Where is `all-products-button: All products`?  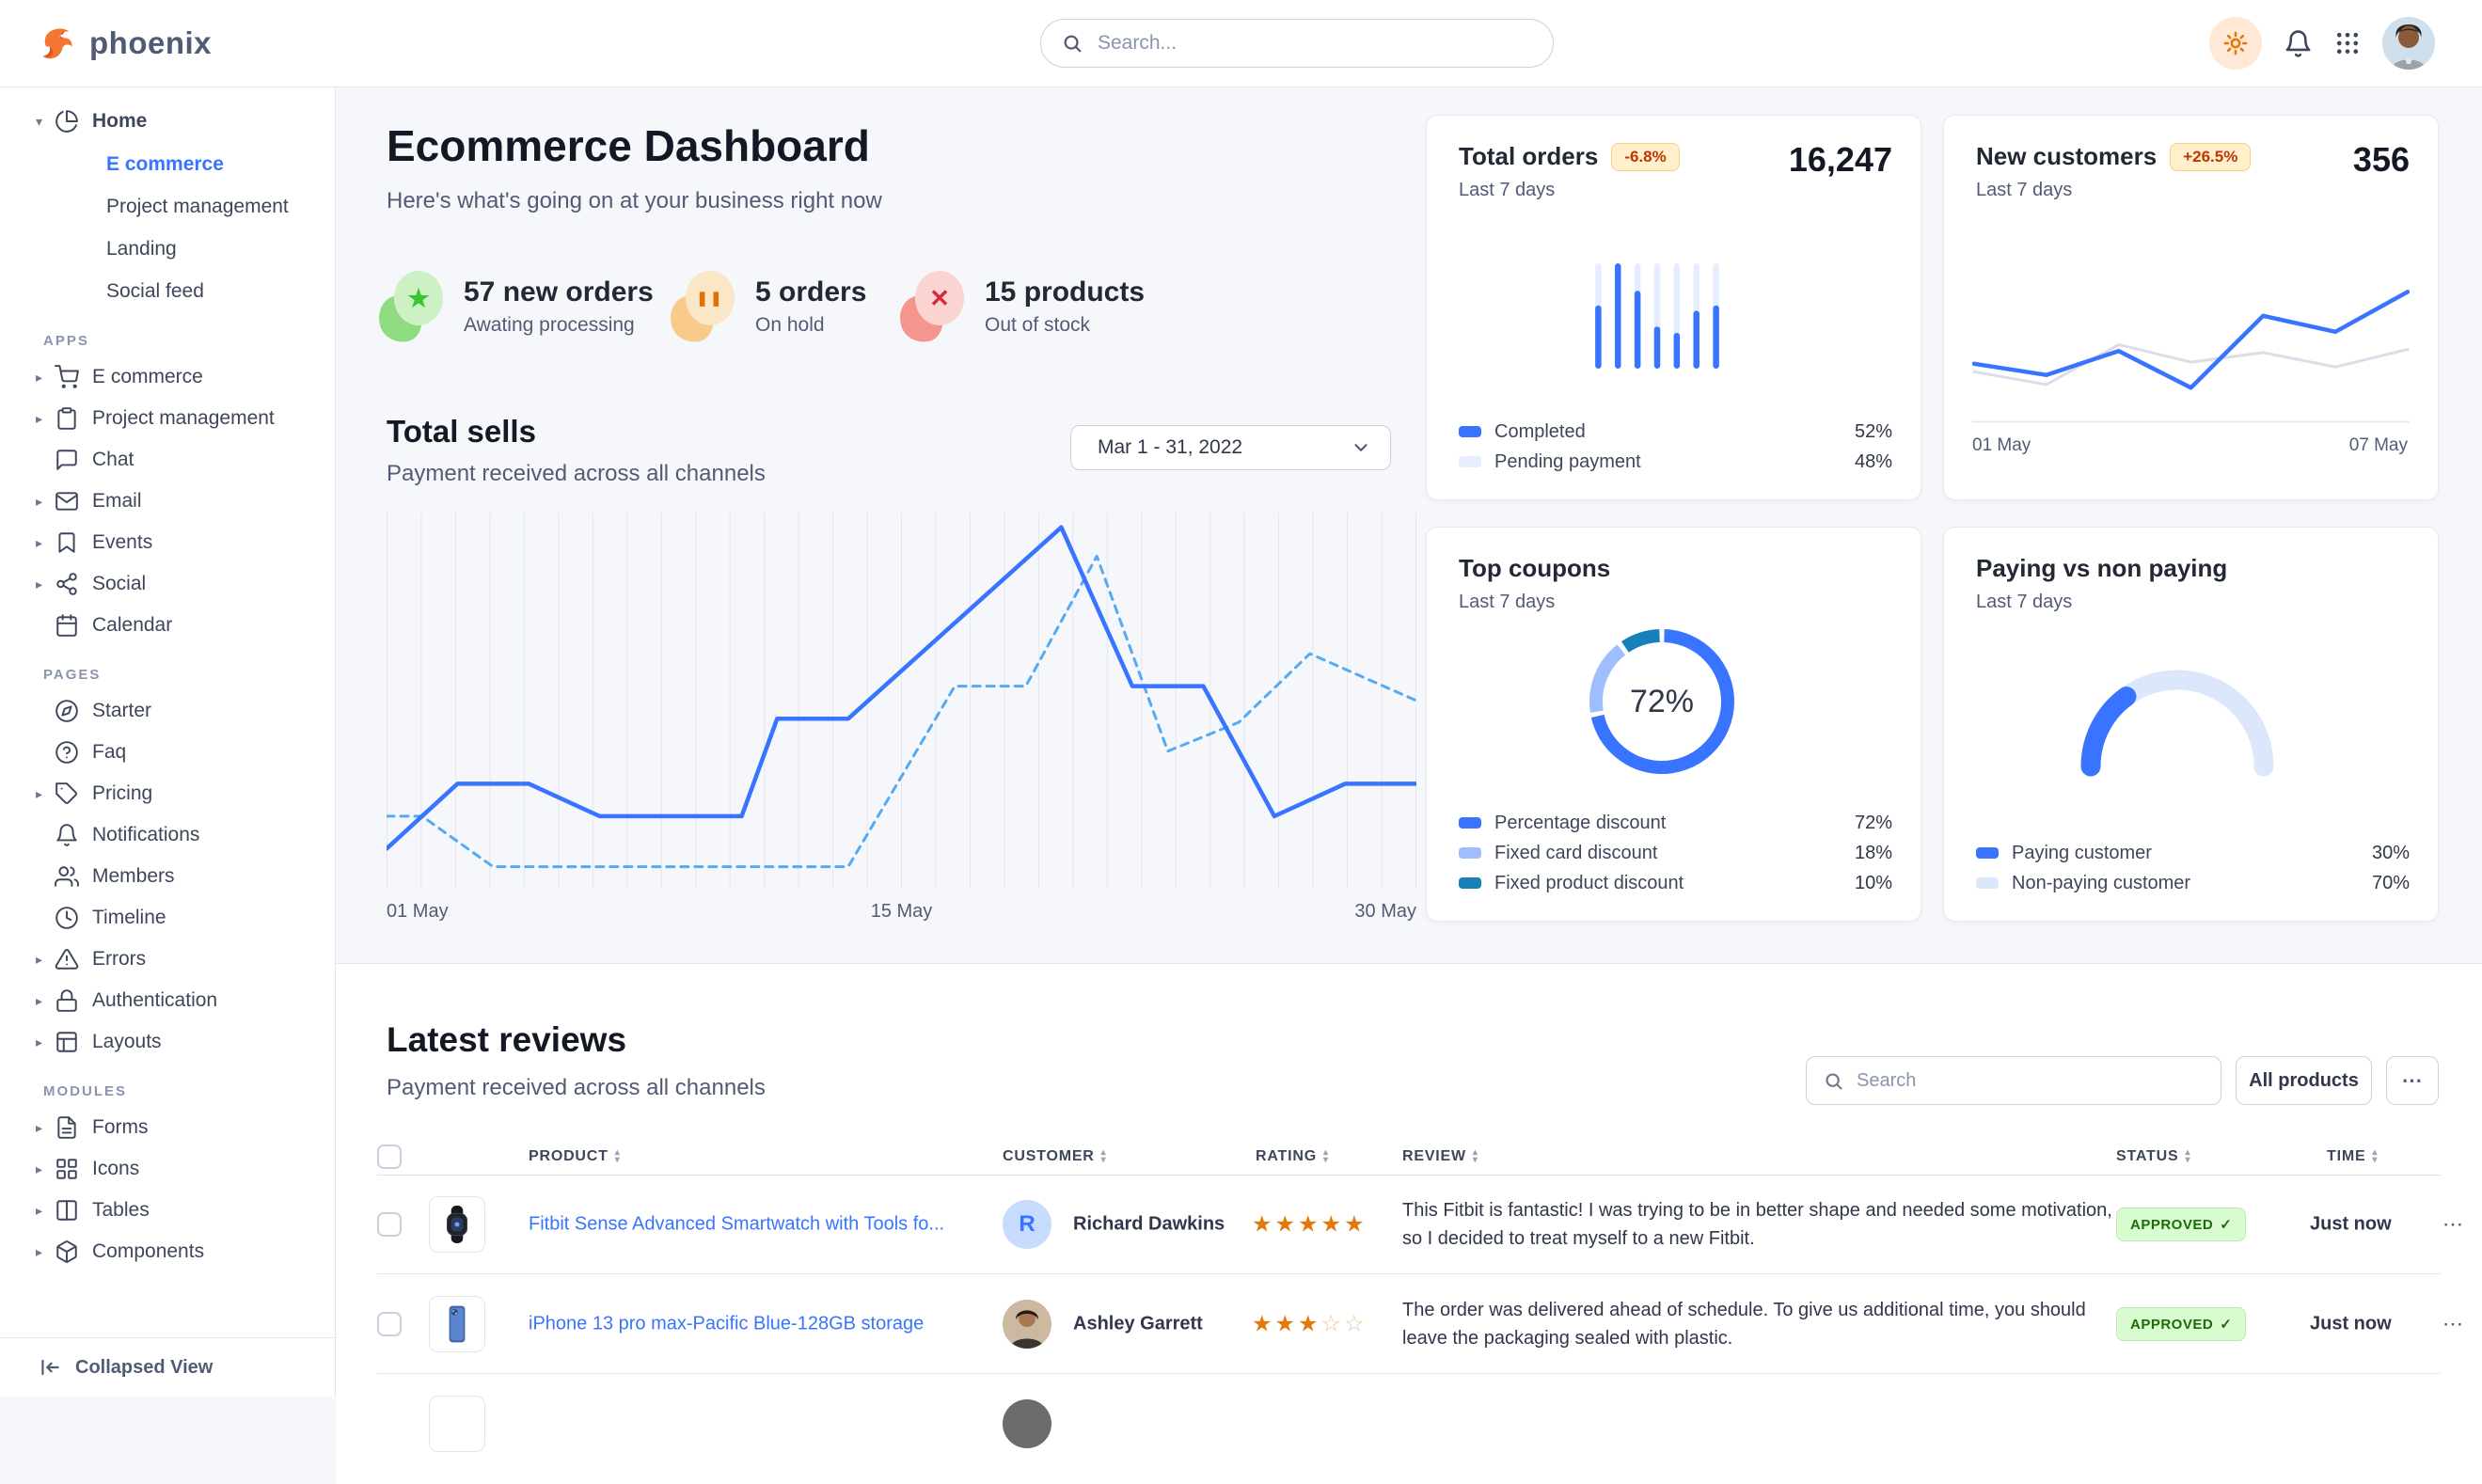 all-products-button: All products is located at coordinates (2304, 1080).